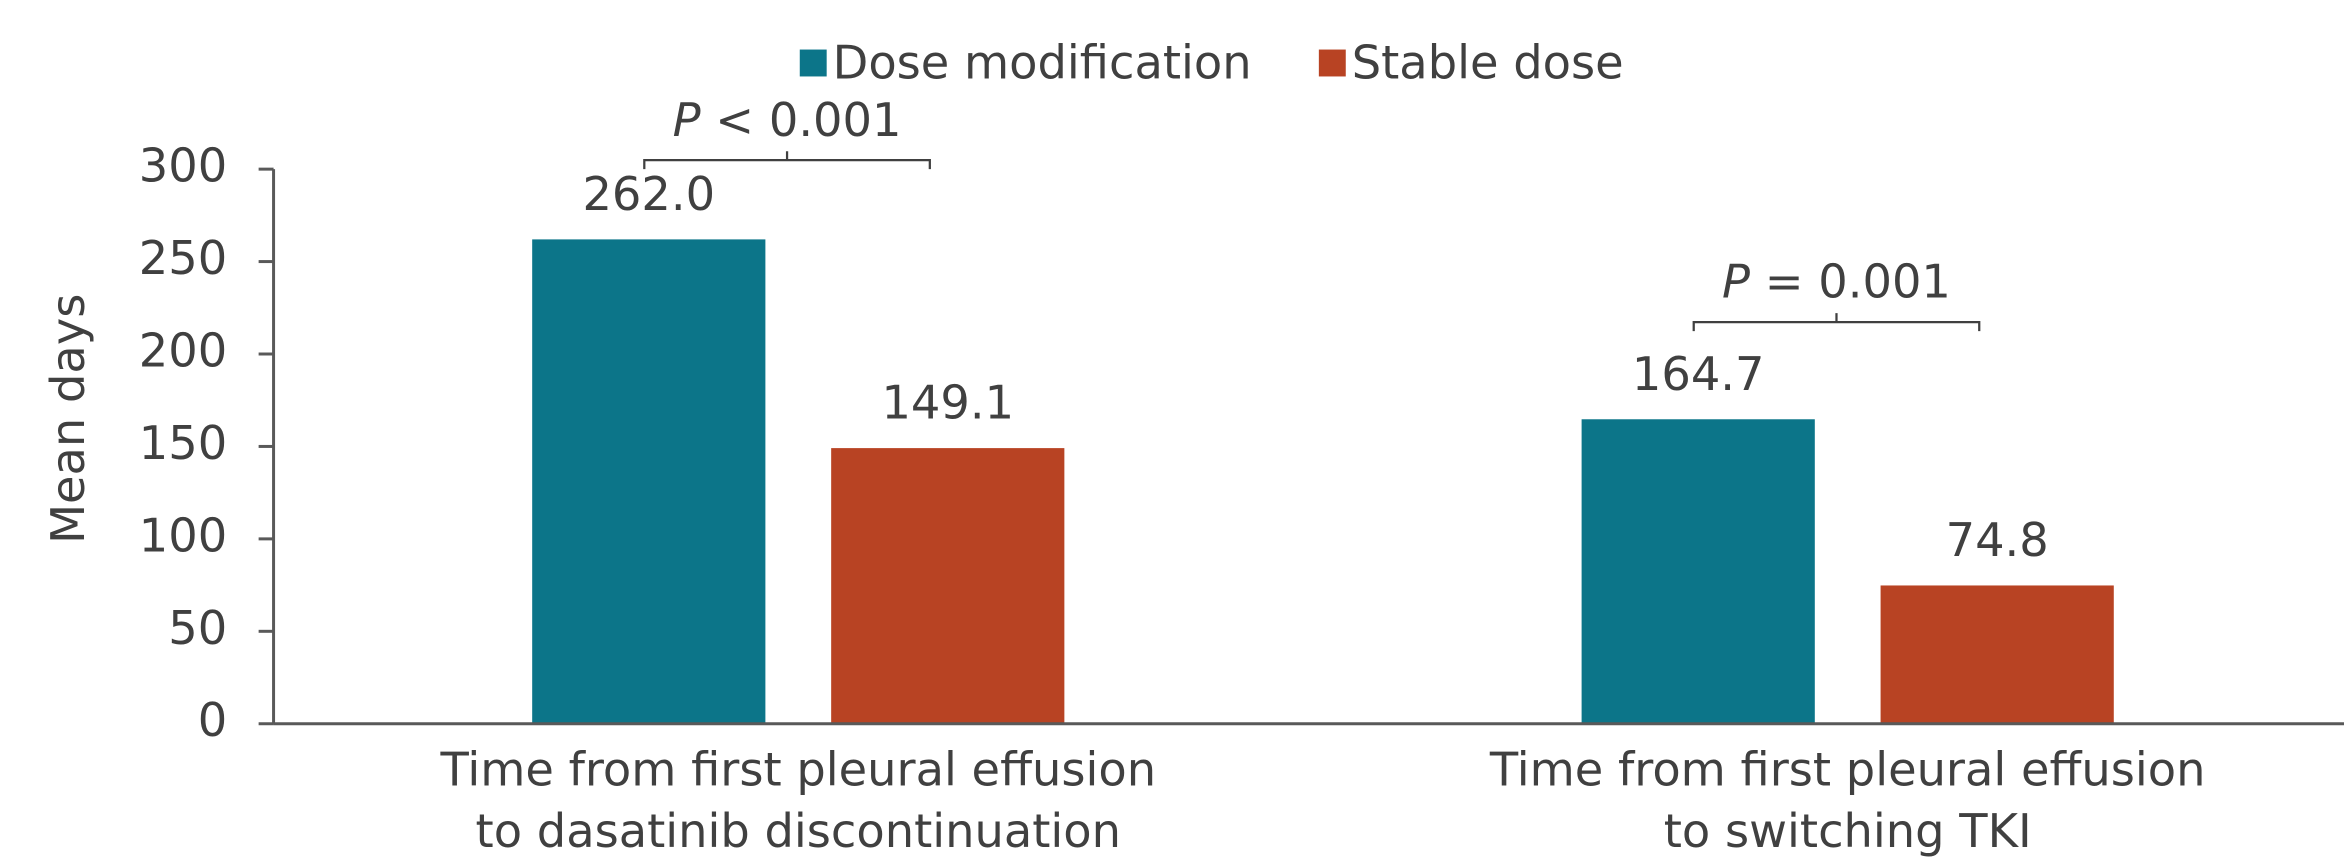 This screenshot has height=860, width=2344. What do you see at coordinates (1042, 62) in the screenshot?
I see `legend-label: Dose modification` at bounding box center [1042, 62].